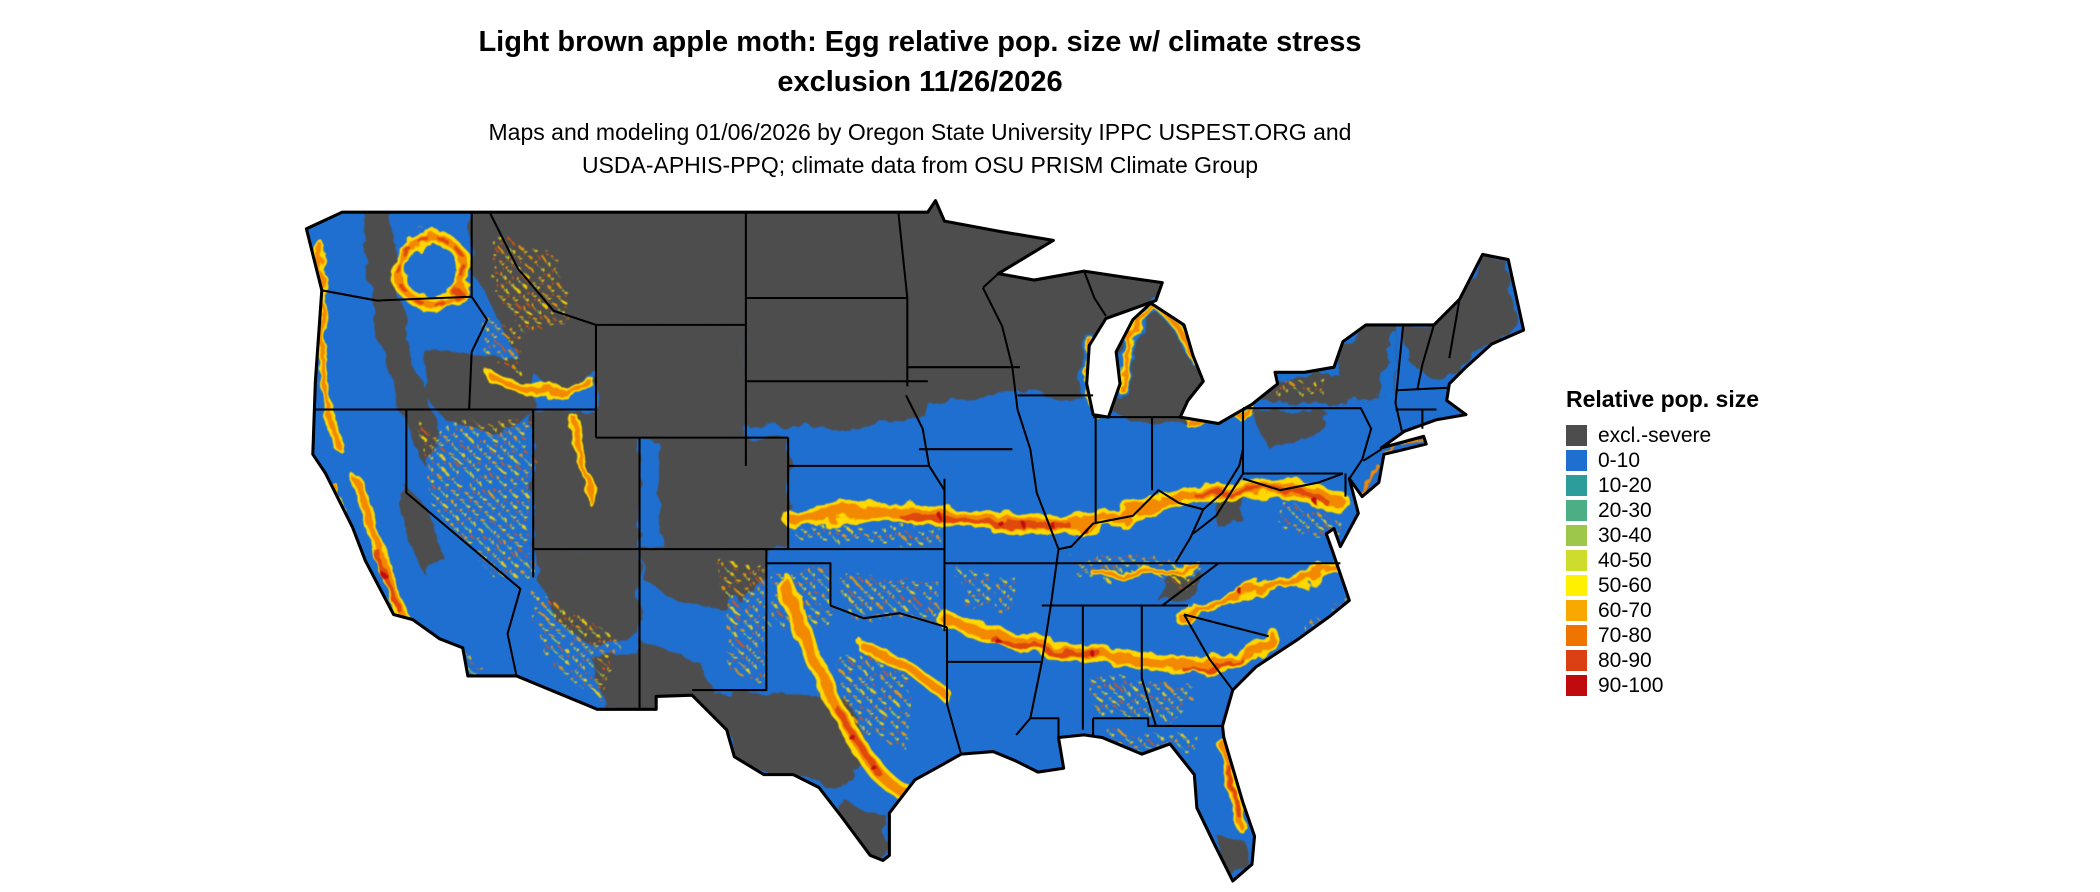 The image size is (2100, 892). What do you see at coordinates (1662, 610) in the screenshot?
I see `legend-item: 60-70` at bounding box center [1662, 610].